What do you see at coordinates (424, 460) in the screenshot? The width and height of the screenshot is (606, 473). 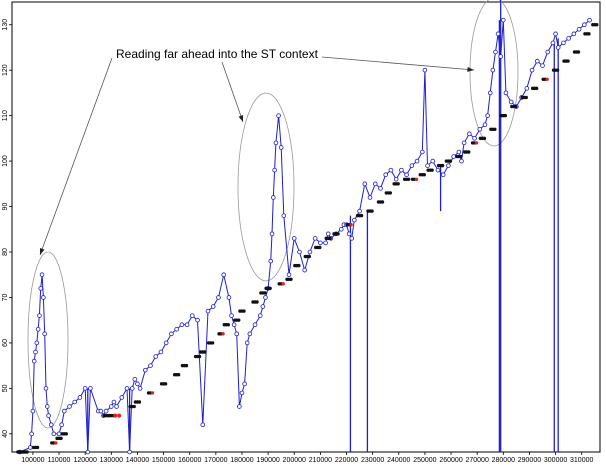 I see `x-tick-label: 250000` at bounding box center [424, 460].